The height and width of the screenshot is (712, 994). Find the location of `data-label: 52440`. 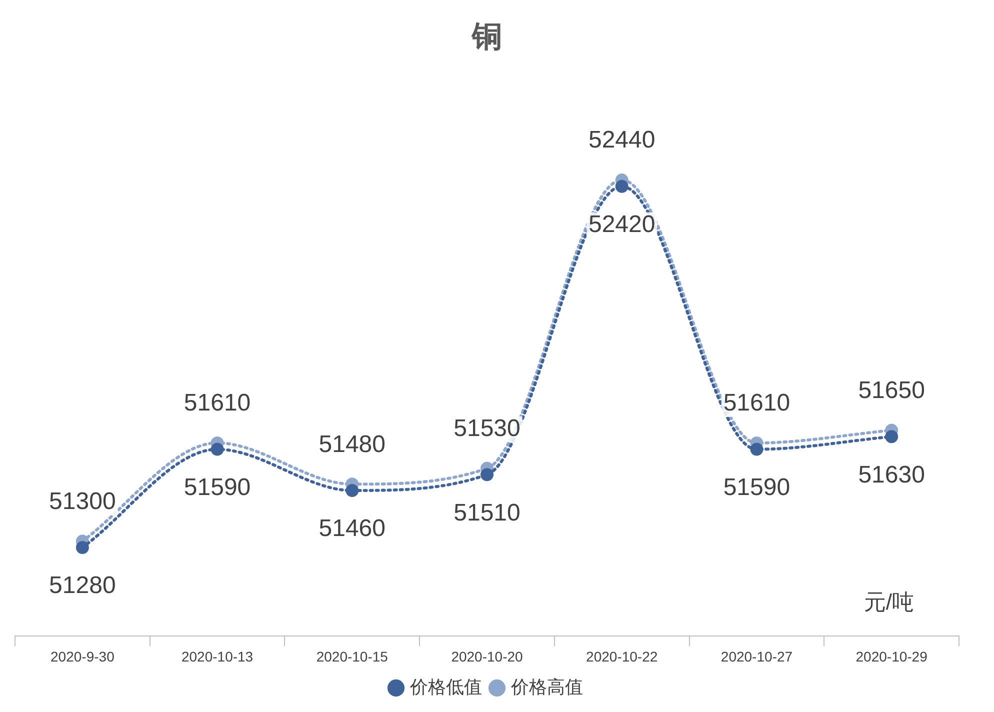

data-label: 52440 is located at coordinates (622, 140).